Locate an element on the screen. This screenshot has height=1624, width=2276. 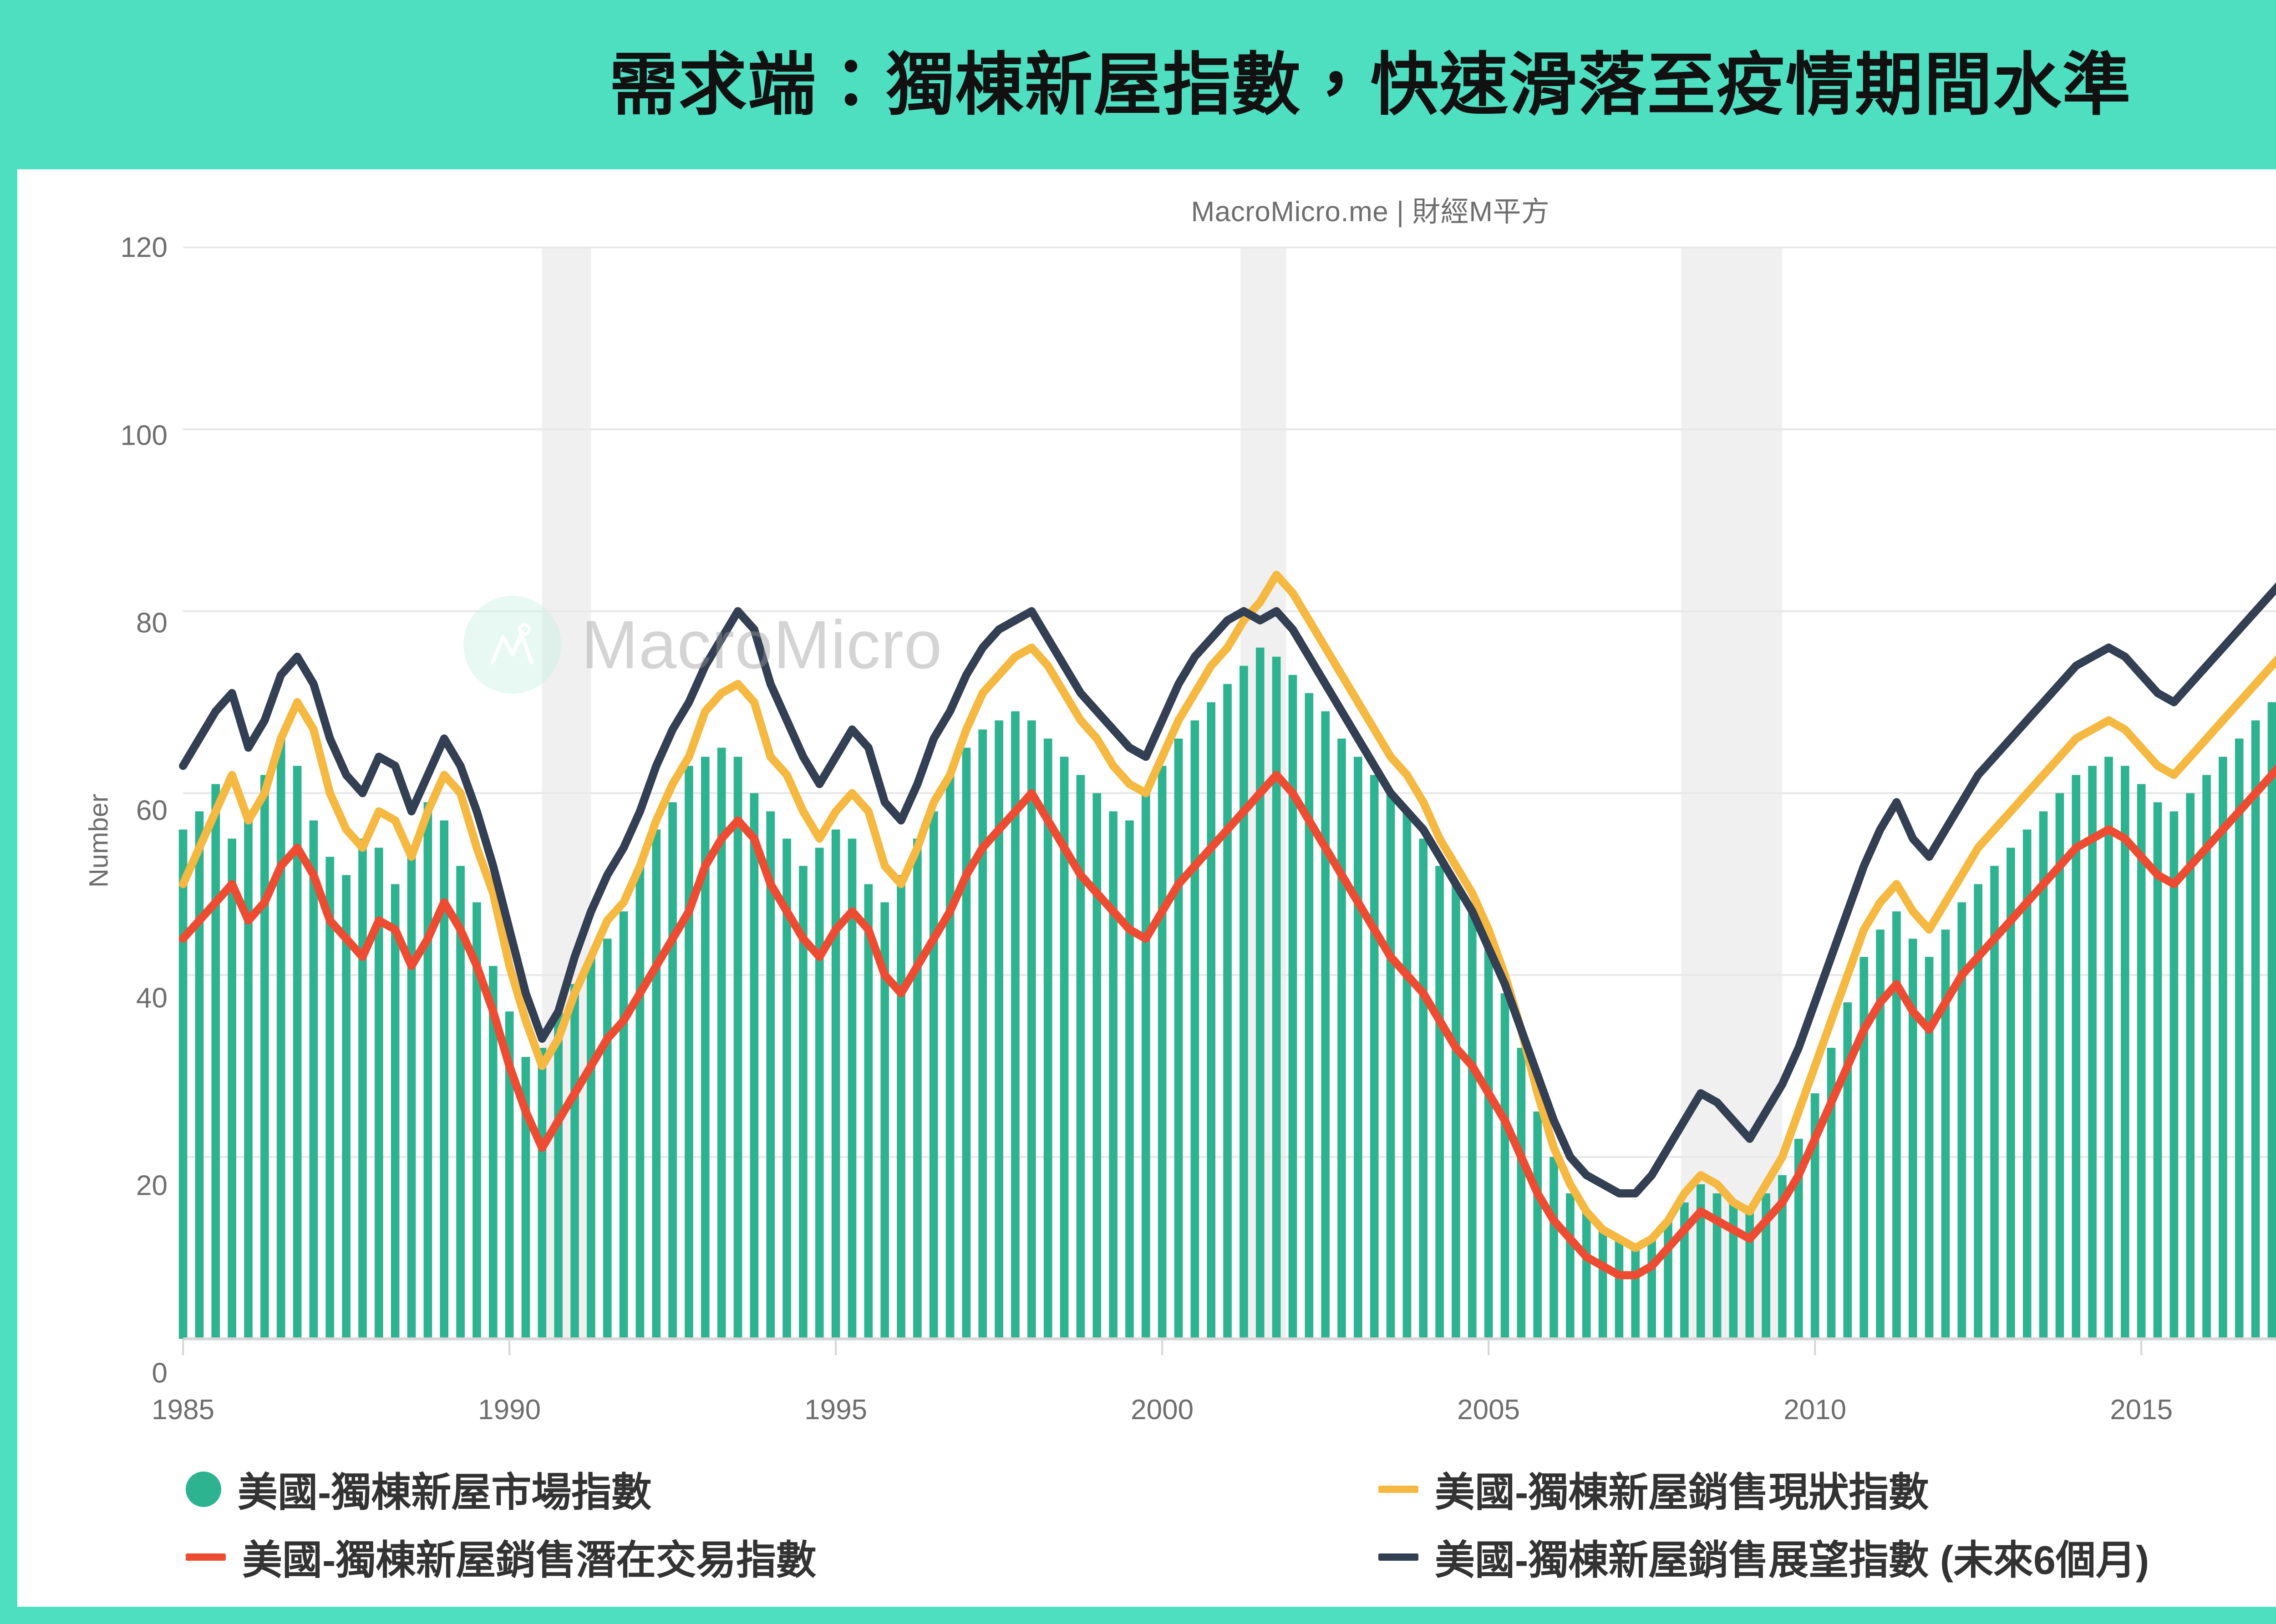
y-axis-ticks: 0 20 40 60 80 100 120 is located at coordinates (127, 840).